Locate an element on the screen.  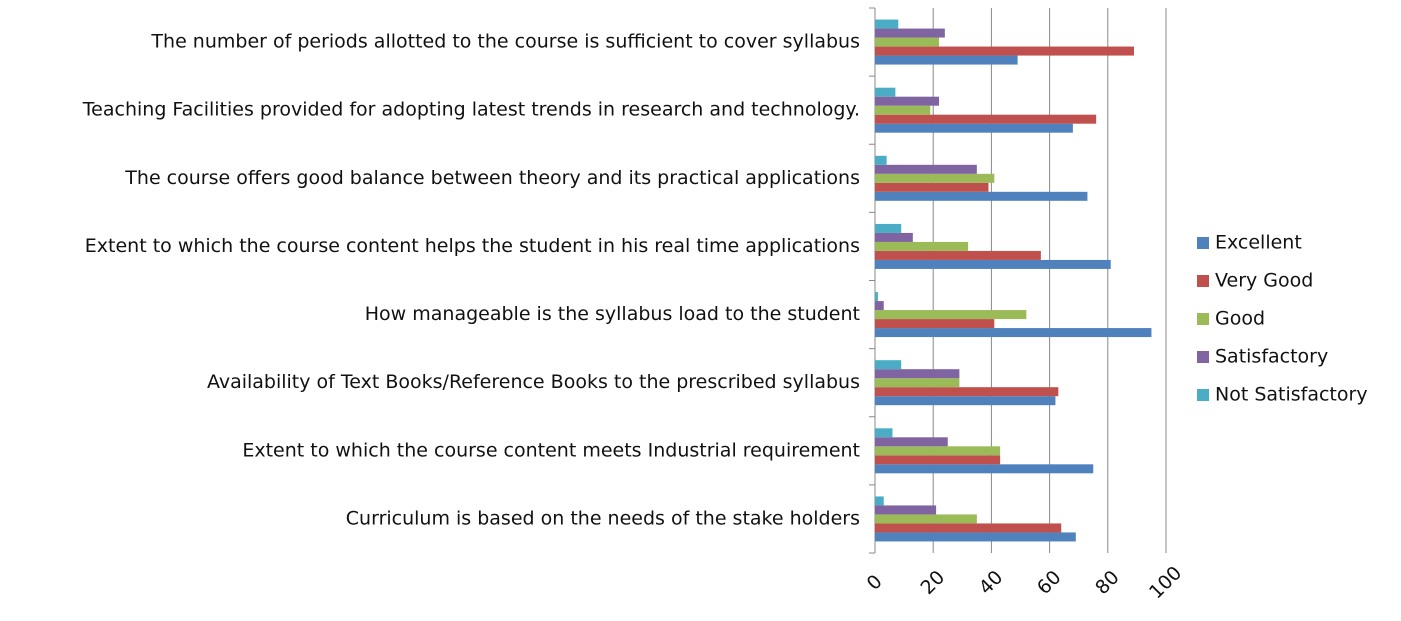
x-tick-label: 60 is located at coordinates (1049, 582).